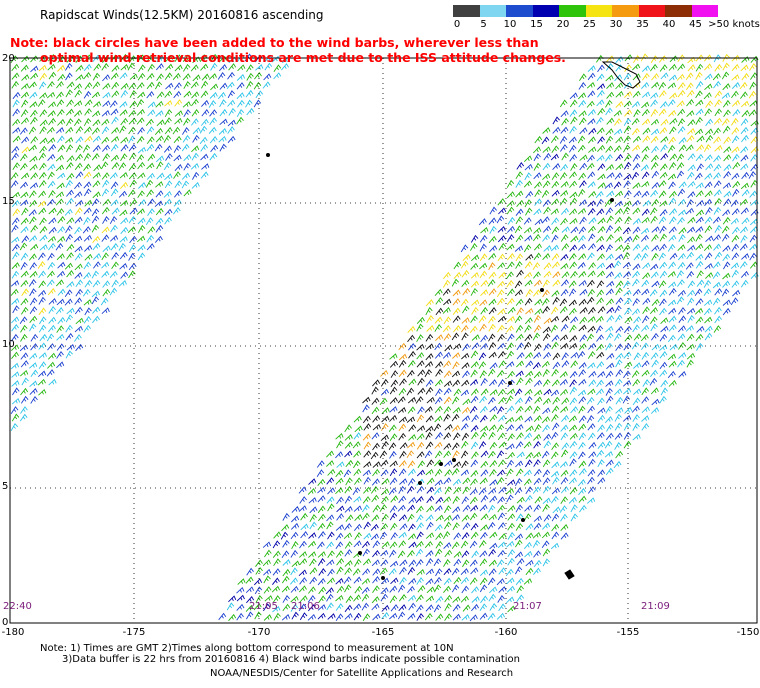  Describe the element at coordinates (695, 24) in the screenshot. I see `speed-scale-label: 45` at that location.